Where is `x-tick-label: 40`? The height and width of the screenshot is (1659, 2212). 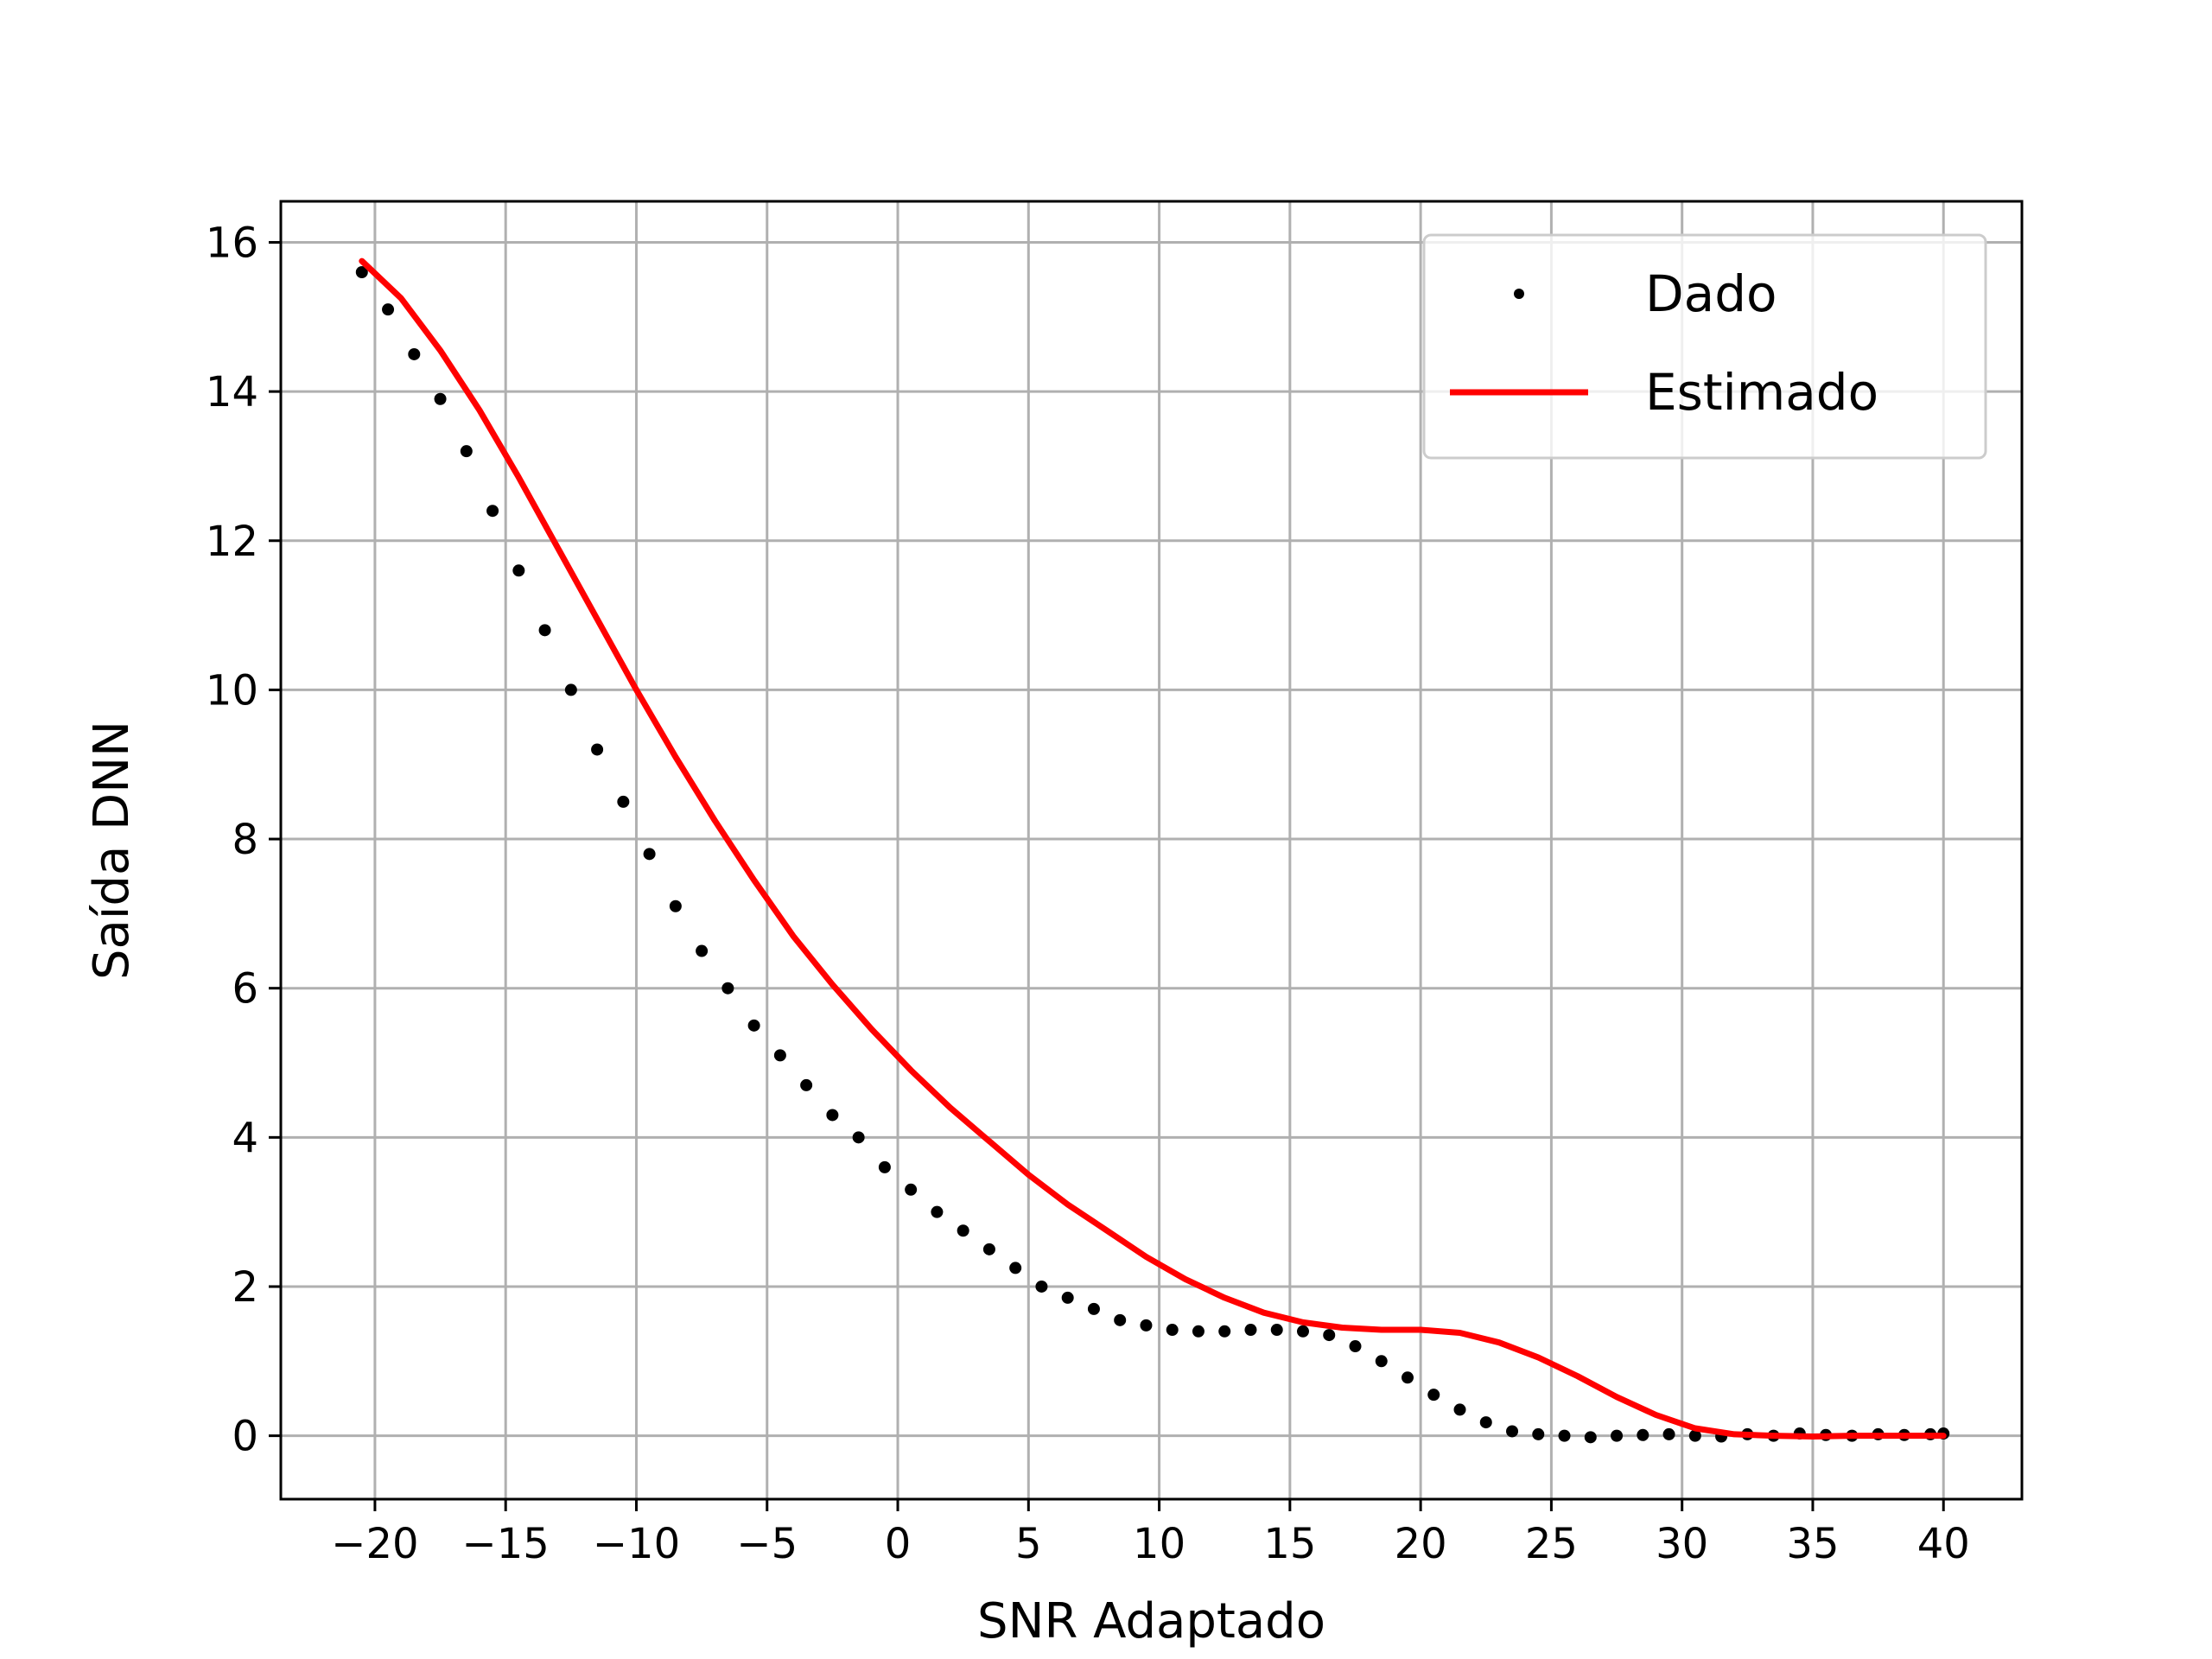 x-tick-label: 40 is located at coordinates (1943, 1544).